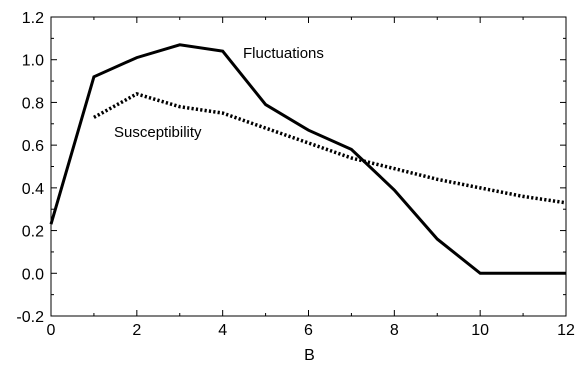 The width and height of the screenshot is (576, 370). I want to click on y-tick-label: 1.2, so click(33, 18).